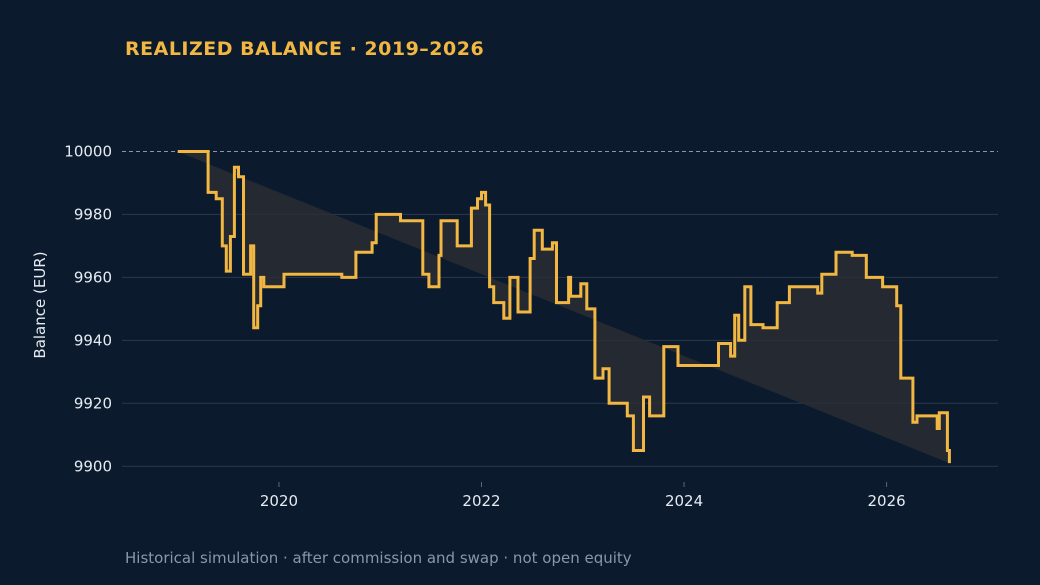 The image size is (1040, 585). I want to click on x-tick-2022: 2022, so click(481, 501).